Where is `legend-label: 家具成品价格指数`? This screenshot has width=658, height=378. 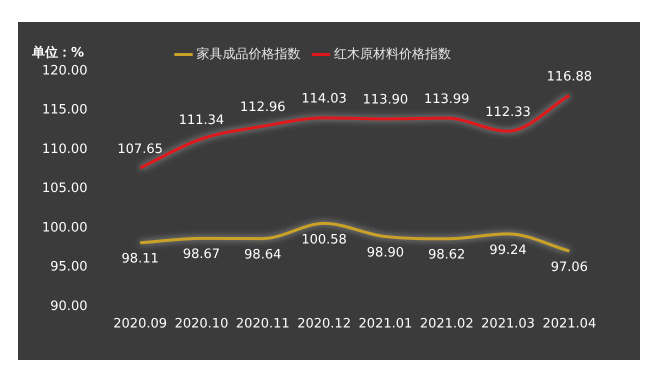
legend-label: 家具成品价格指数 is located at coordinates (248, 54).